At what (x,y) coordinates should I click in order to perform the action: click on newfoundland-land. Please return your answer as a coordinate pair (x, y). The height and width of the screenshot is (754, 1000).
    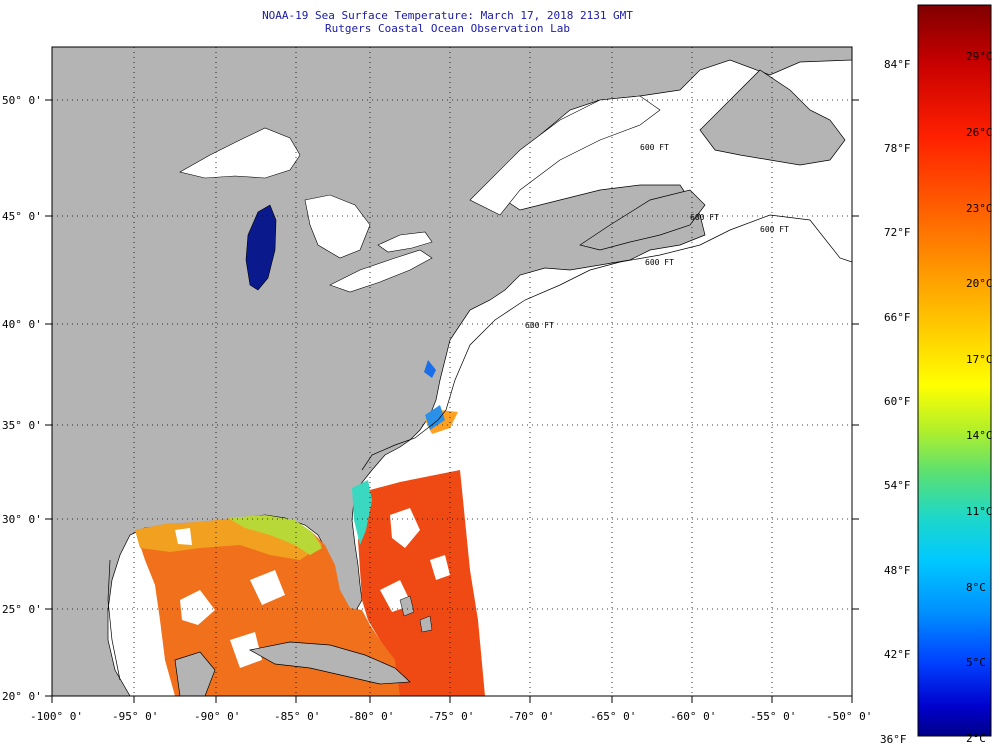
    Looking at the image, I should click on (772, 117).